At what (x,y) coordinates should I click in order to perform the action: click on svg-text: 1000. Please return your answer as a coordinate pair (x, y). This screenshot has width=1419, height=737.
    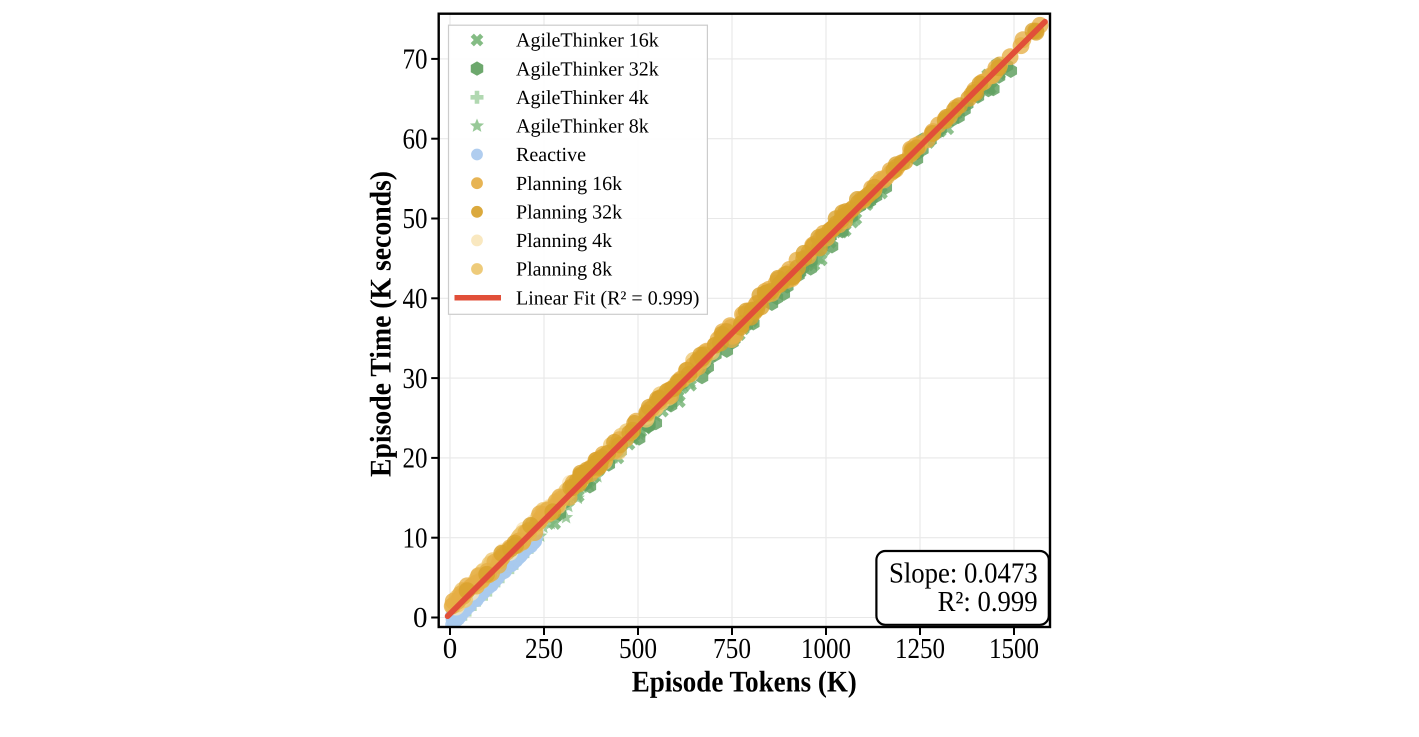
    Looking at the image, I should click on (826, 649).